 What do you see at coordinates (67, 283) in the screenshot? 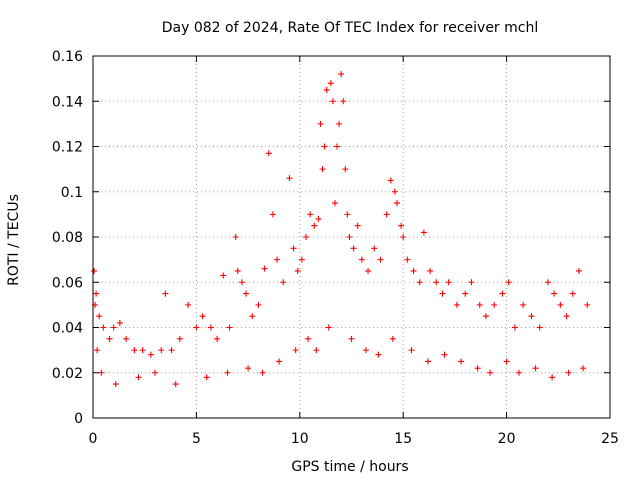
I see `y-tick-label: 0.06` at bounding box center [67, 283].